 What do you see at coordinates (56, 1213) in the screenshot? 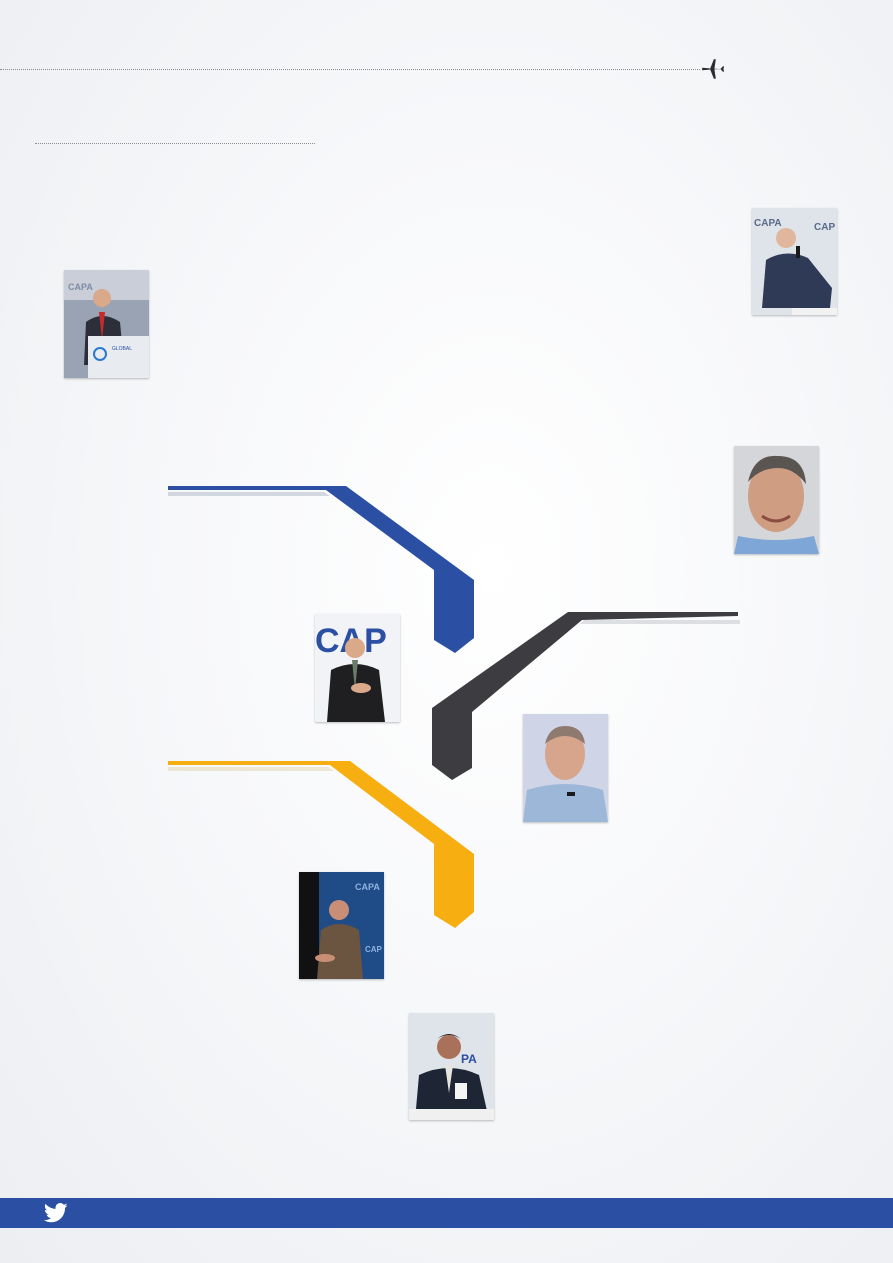
I see `twitter-icon` at bounding box center [56, 1213].